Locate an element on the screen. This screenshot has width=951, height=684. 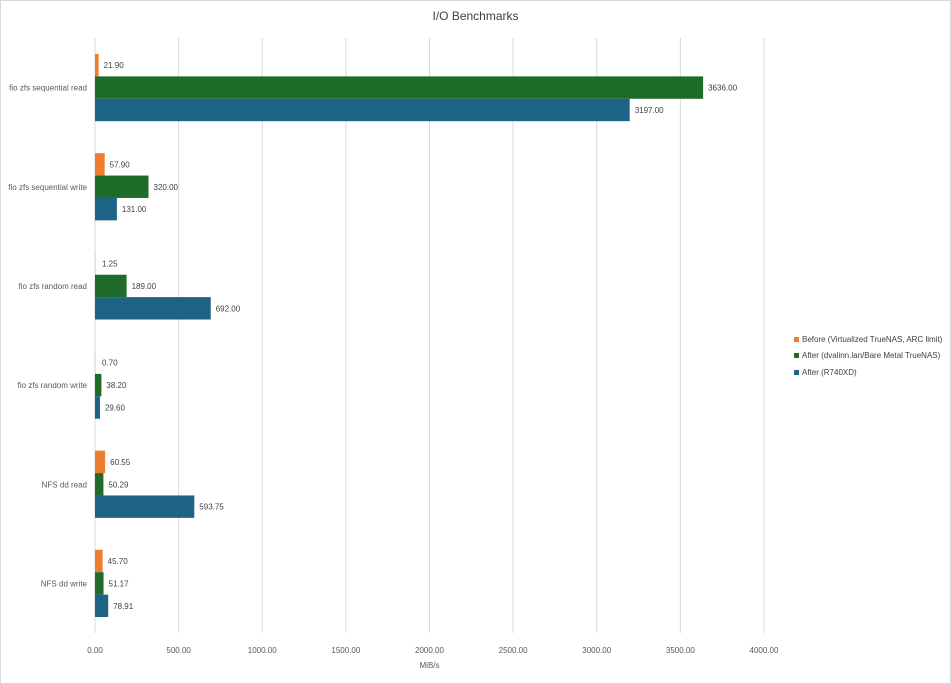
x-tick-label: 3500.00 is located at coordinates (680, 650).